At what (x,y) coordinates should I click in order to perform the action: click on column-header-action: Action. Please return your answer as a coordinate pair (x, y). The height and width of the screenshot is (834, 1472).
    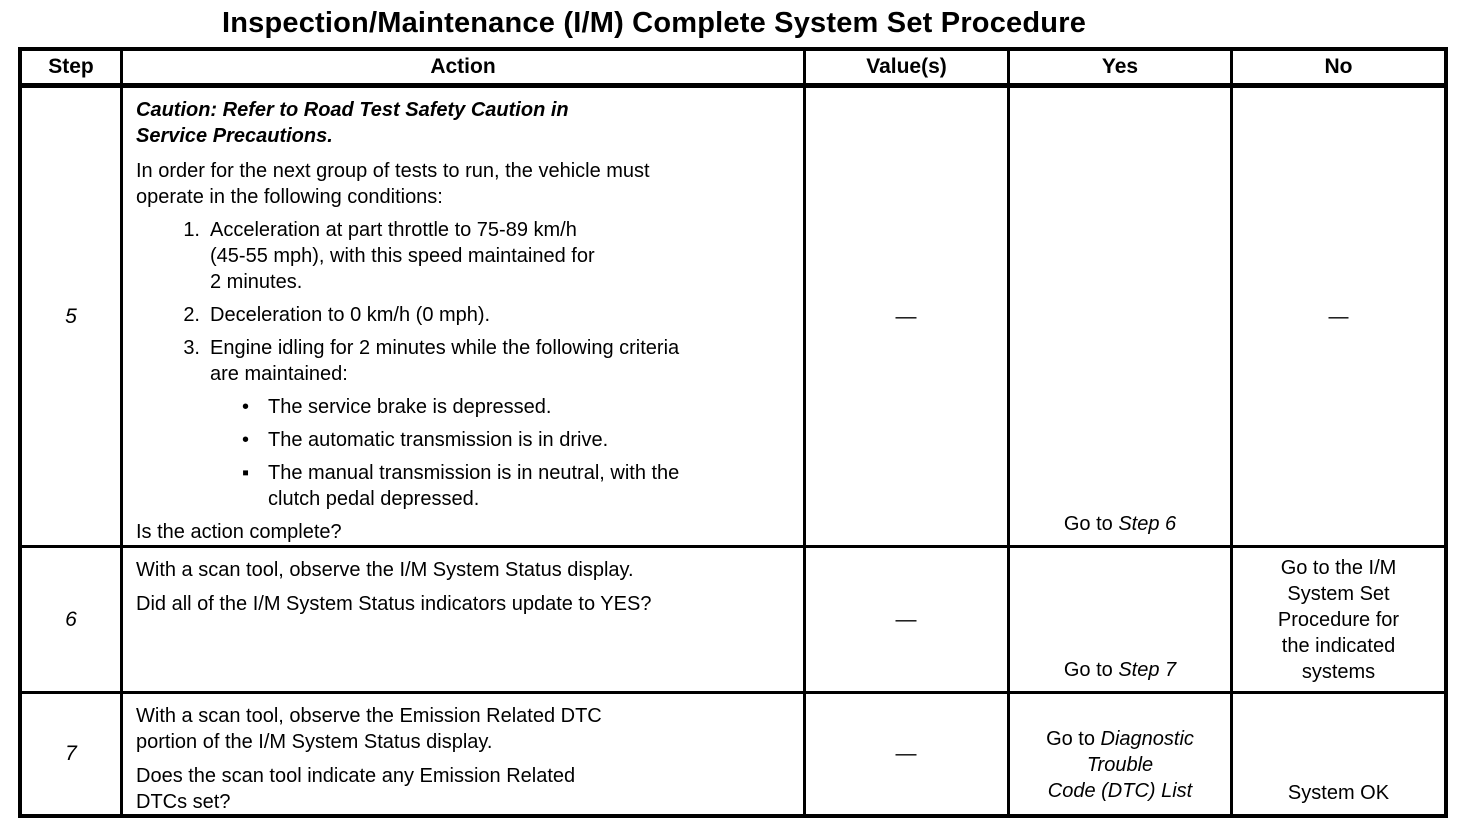
    Looking at the image, I should click on (461, 68).